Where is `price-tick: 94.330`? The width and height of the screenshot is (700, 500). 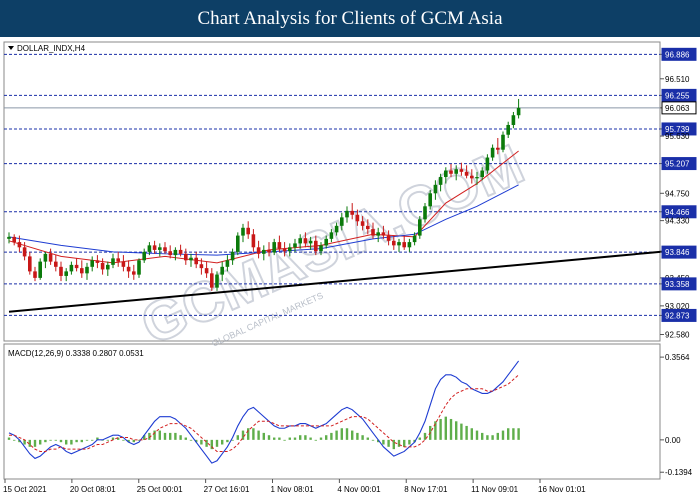 price-tick: 94.330 is located at coordinates (675, 221).